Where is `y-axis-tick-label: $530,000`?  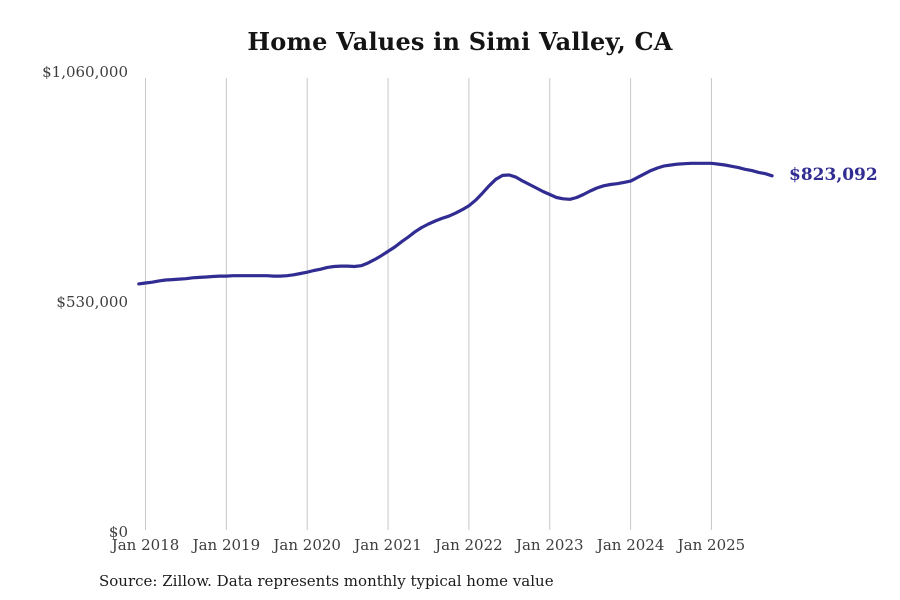
y-axis-tick-label: $530,000 is located at coordinates (92, 302).